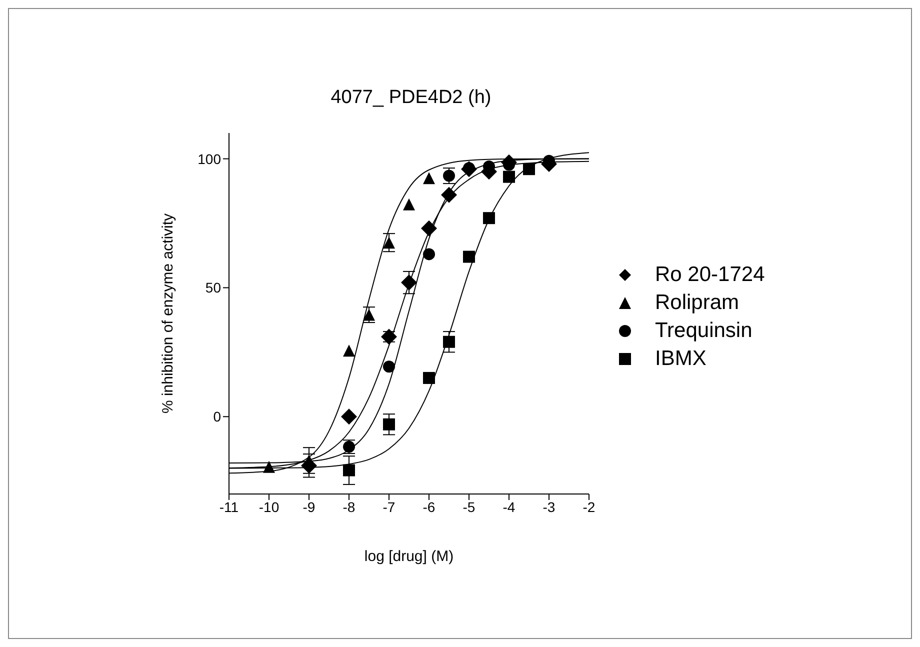 The width and height of the screenshot is (920, 647). What do you see at coordinates (389, 506) in the screenshot?
I see `x-tick-label: -7` at bounding box center [389, 506].